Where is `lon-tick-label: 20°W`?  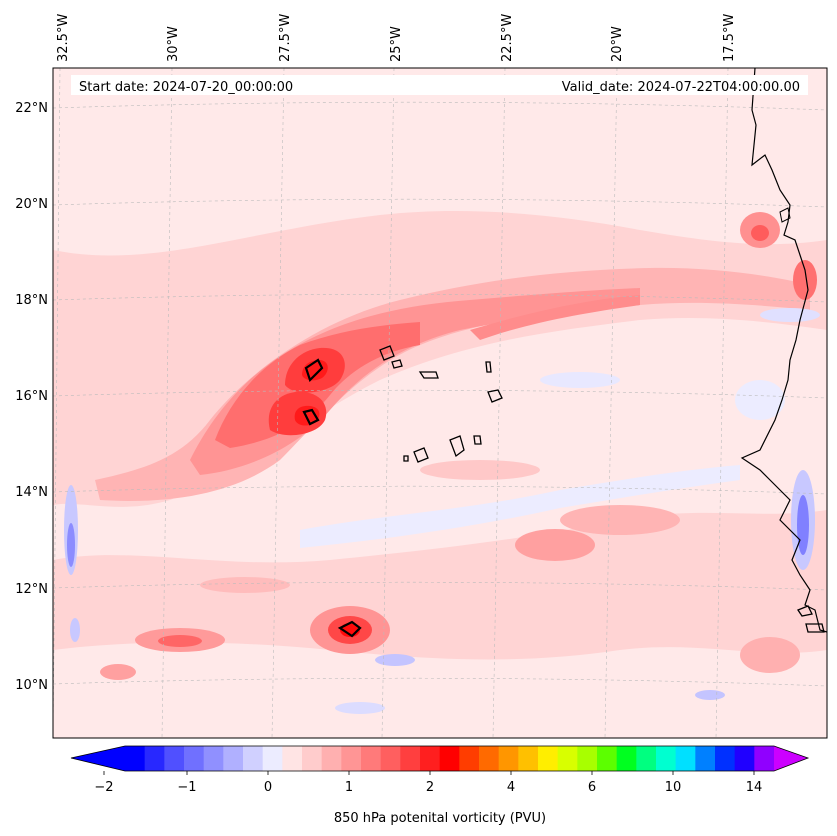 lon-tick-label: 20°W is located at coordinates (617, 44).